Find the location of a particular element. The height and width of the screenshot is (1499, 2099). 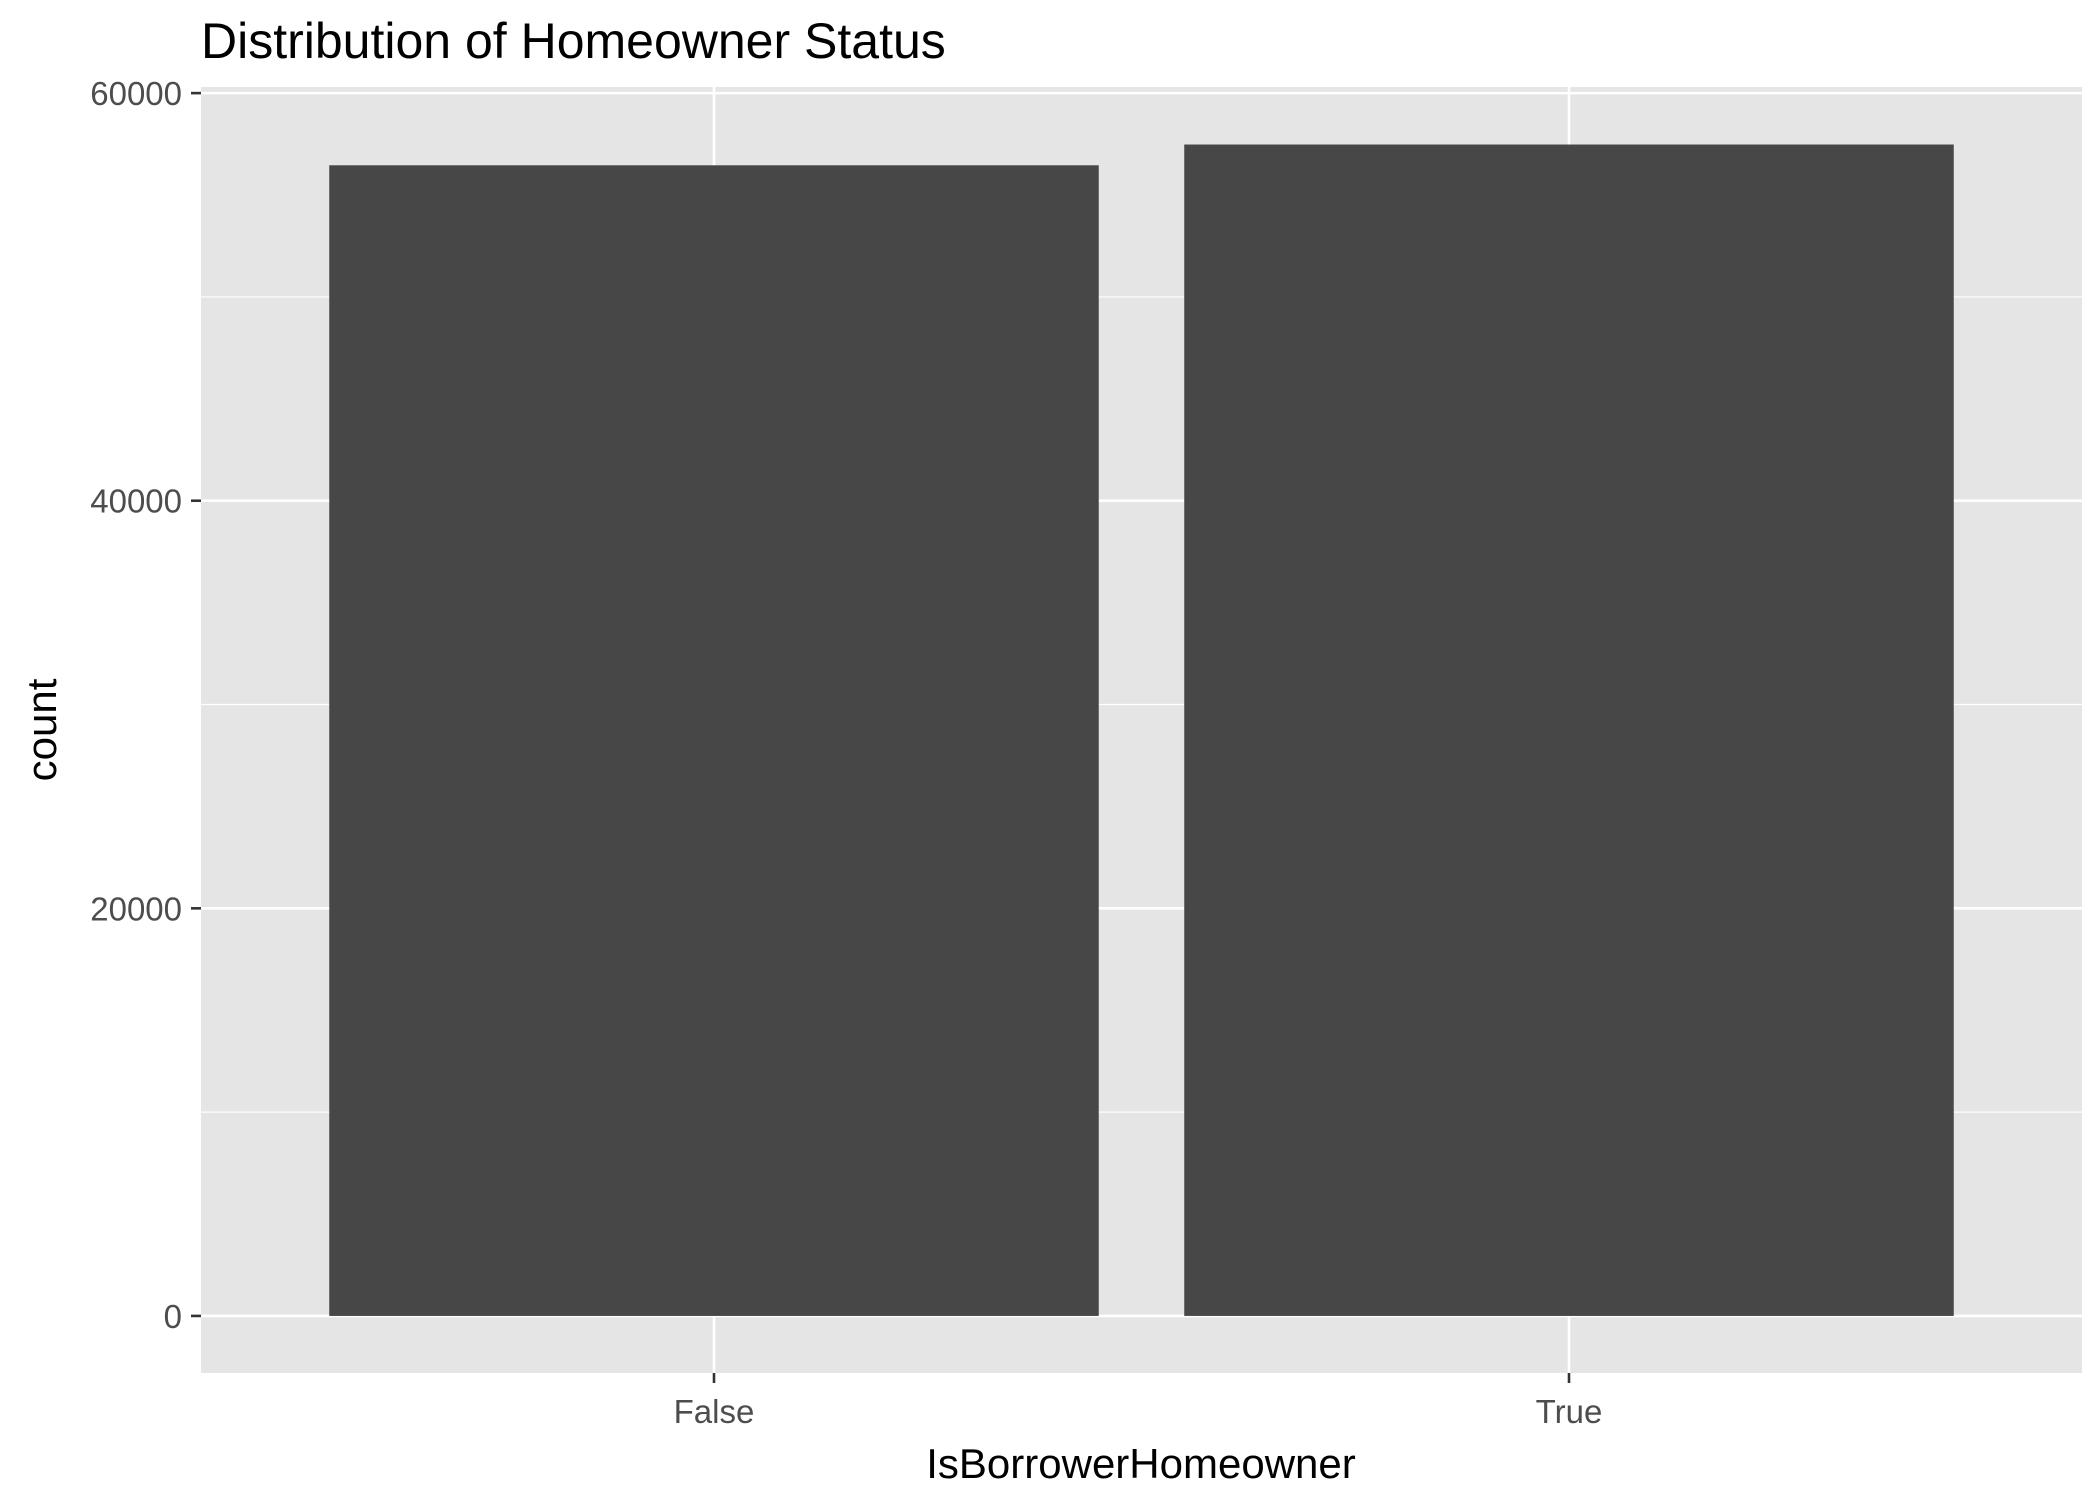

y-tick-label: 60000 is located at coordinates (136, 93).